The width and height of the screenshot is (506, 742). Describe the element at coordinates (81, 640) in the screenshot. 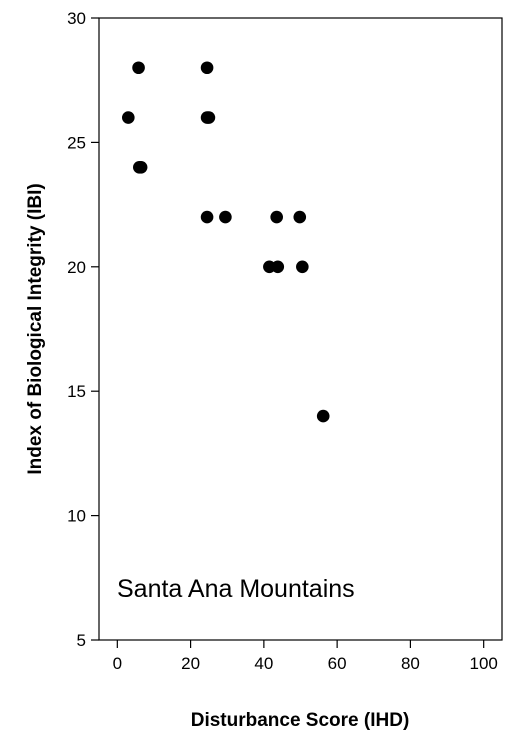

I see `y-tick-label: 5` at that location.